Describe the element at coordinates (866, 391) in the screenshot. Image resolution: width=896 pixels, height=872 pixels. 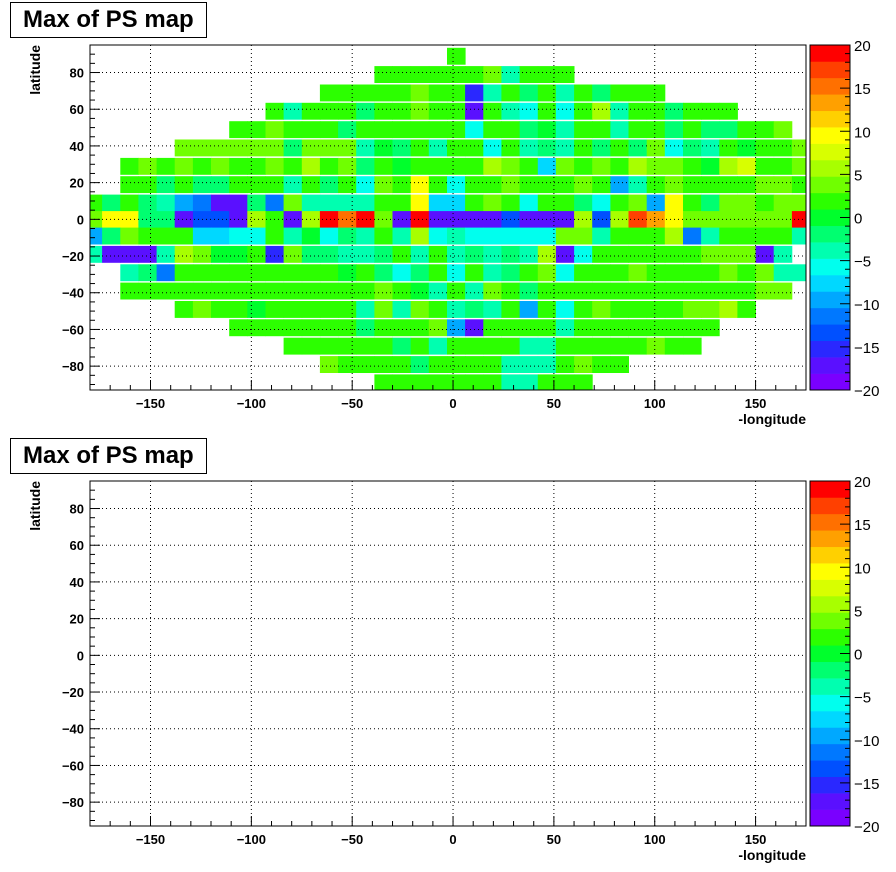
I see `palette-tick-label: −20` at that location.